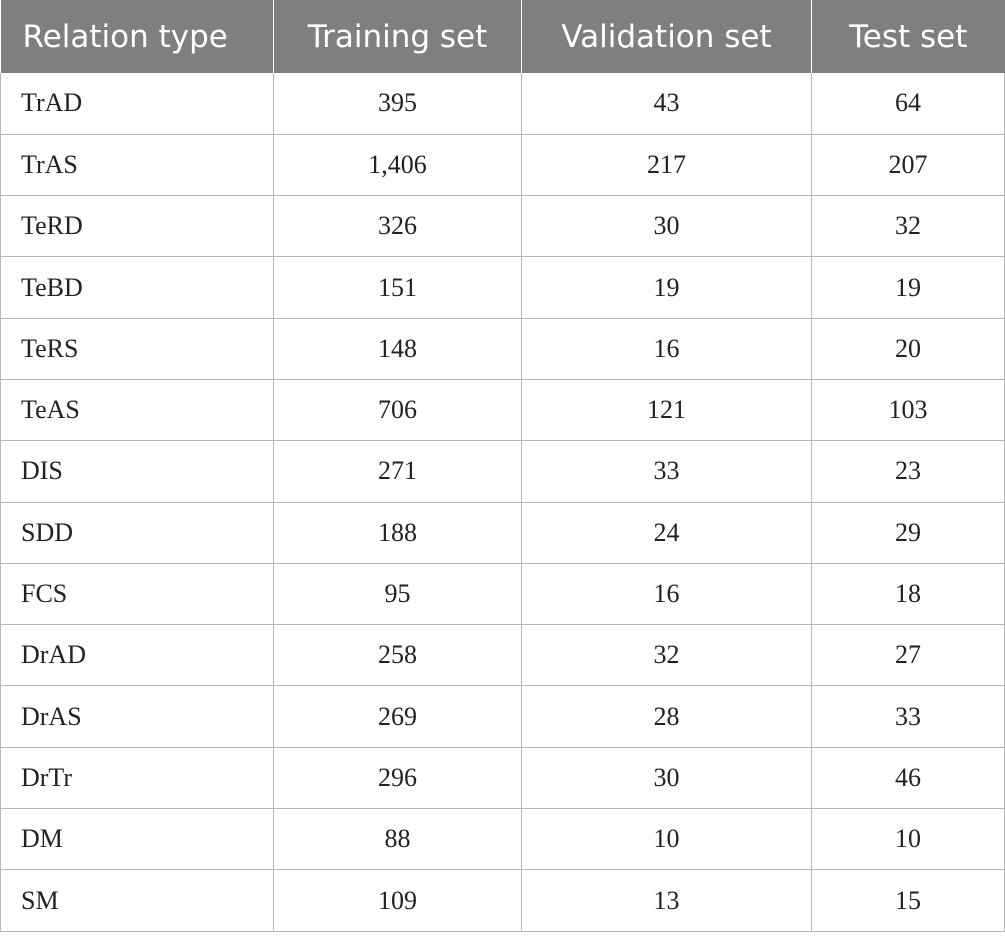 This screenshot has height=950, width=1005. Describe the element at coordinates (397, 778) in the screenshot. I see `cell-training-set: 296` at that location.